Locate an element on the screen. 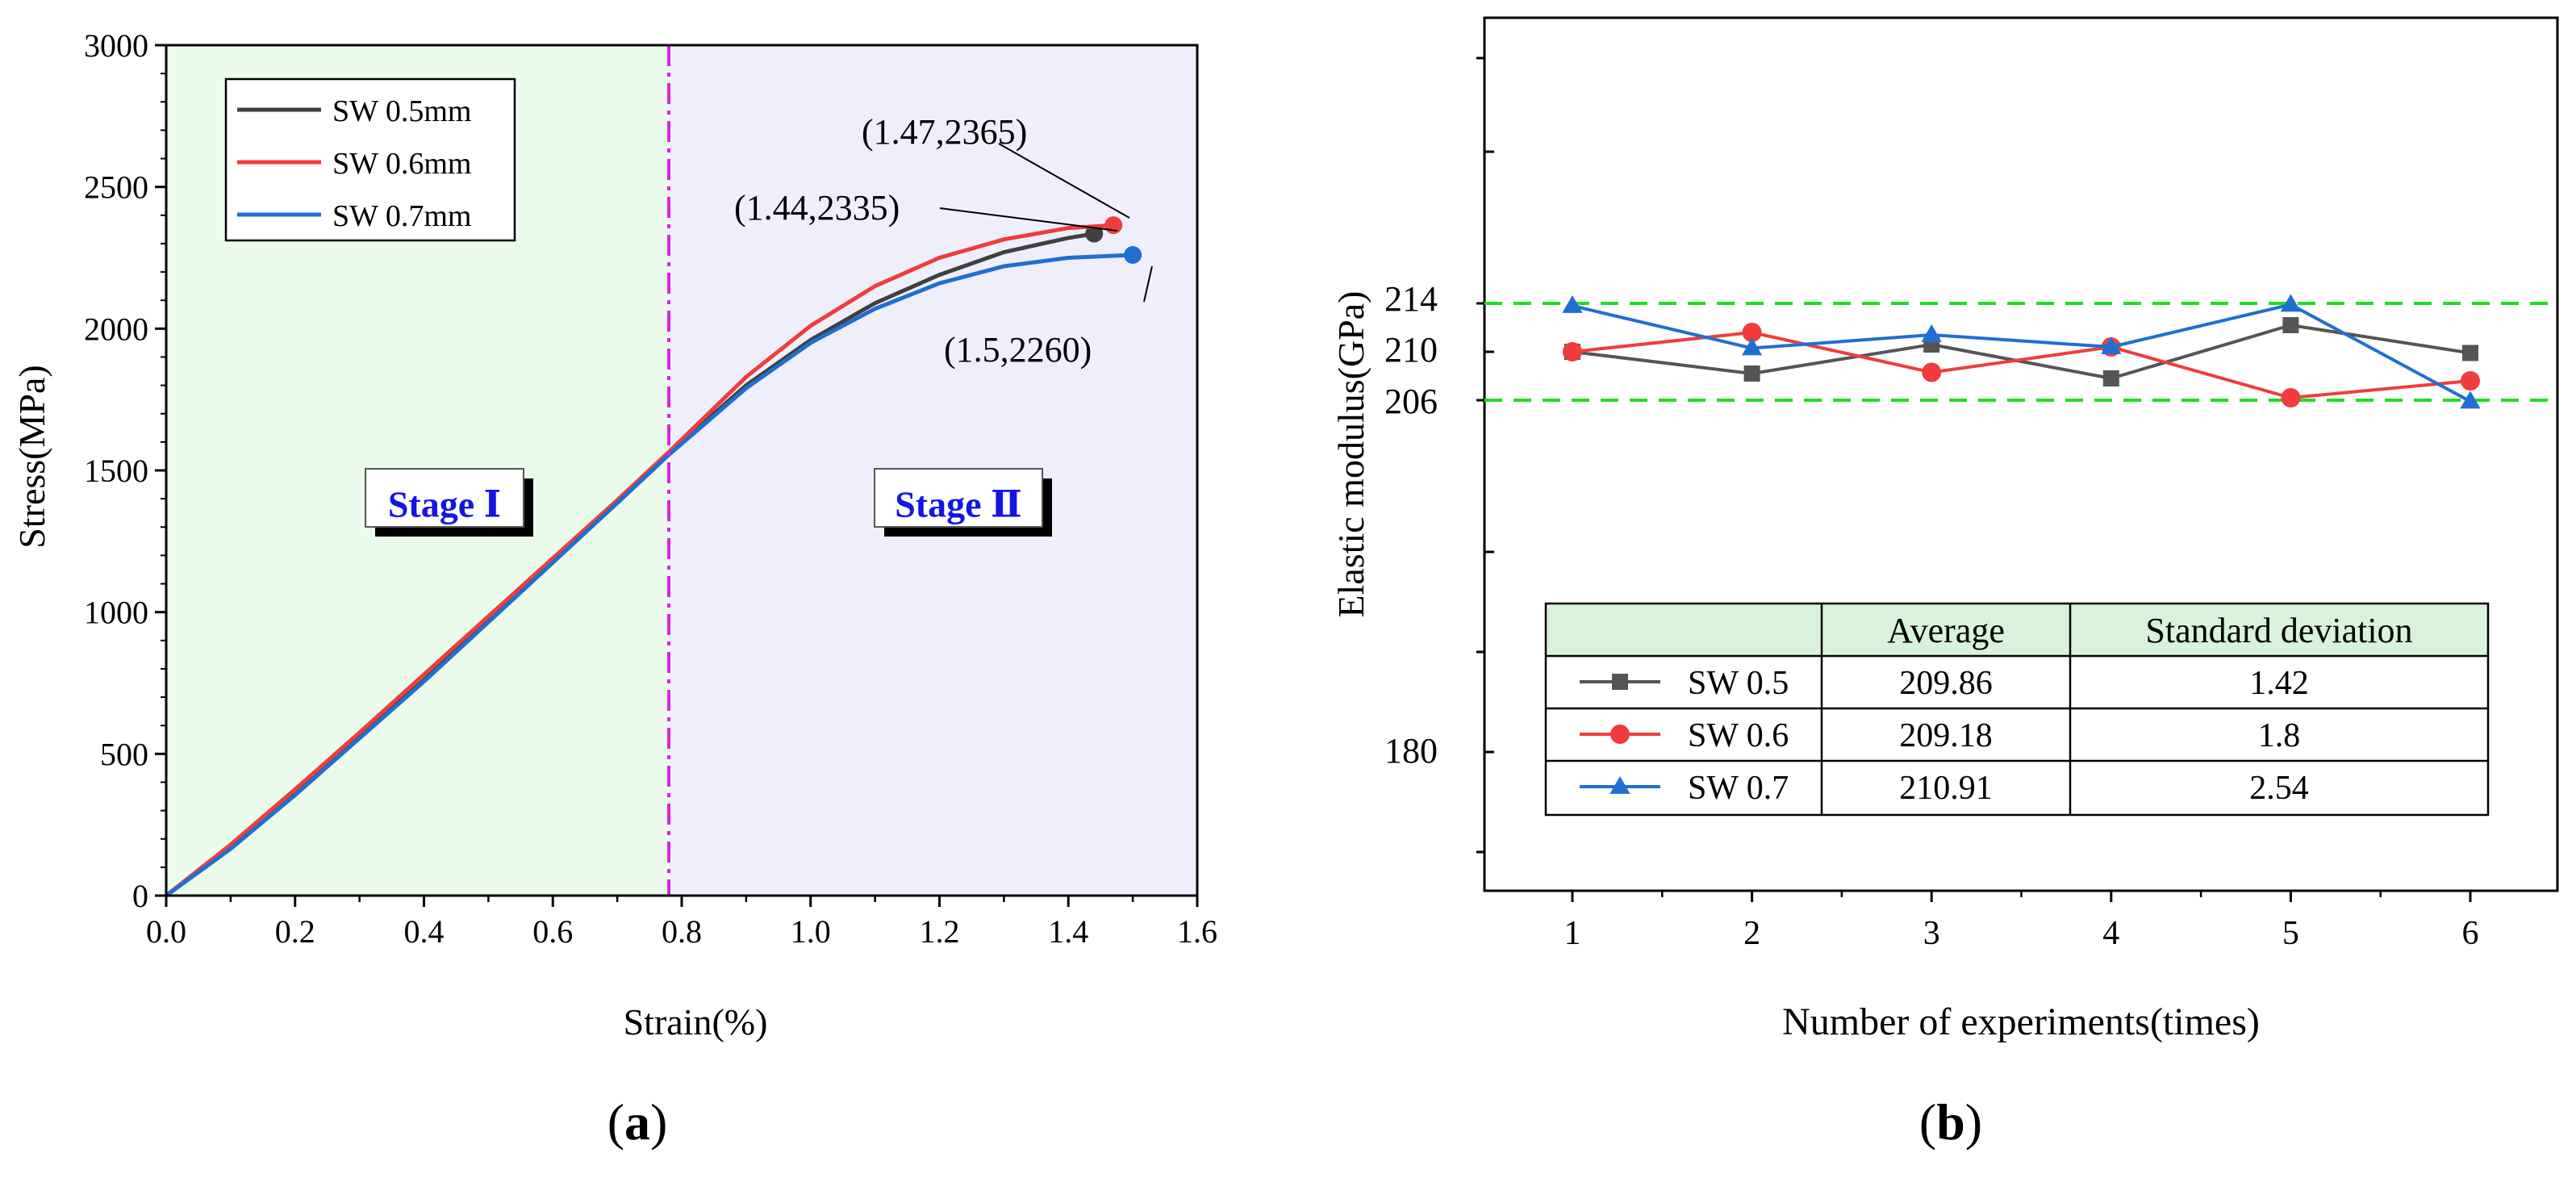  table-header-average: Average is located at coordinates (1946, 630).